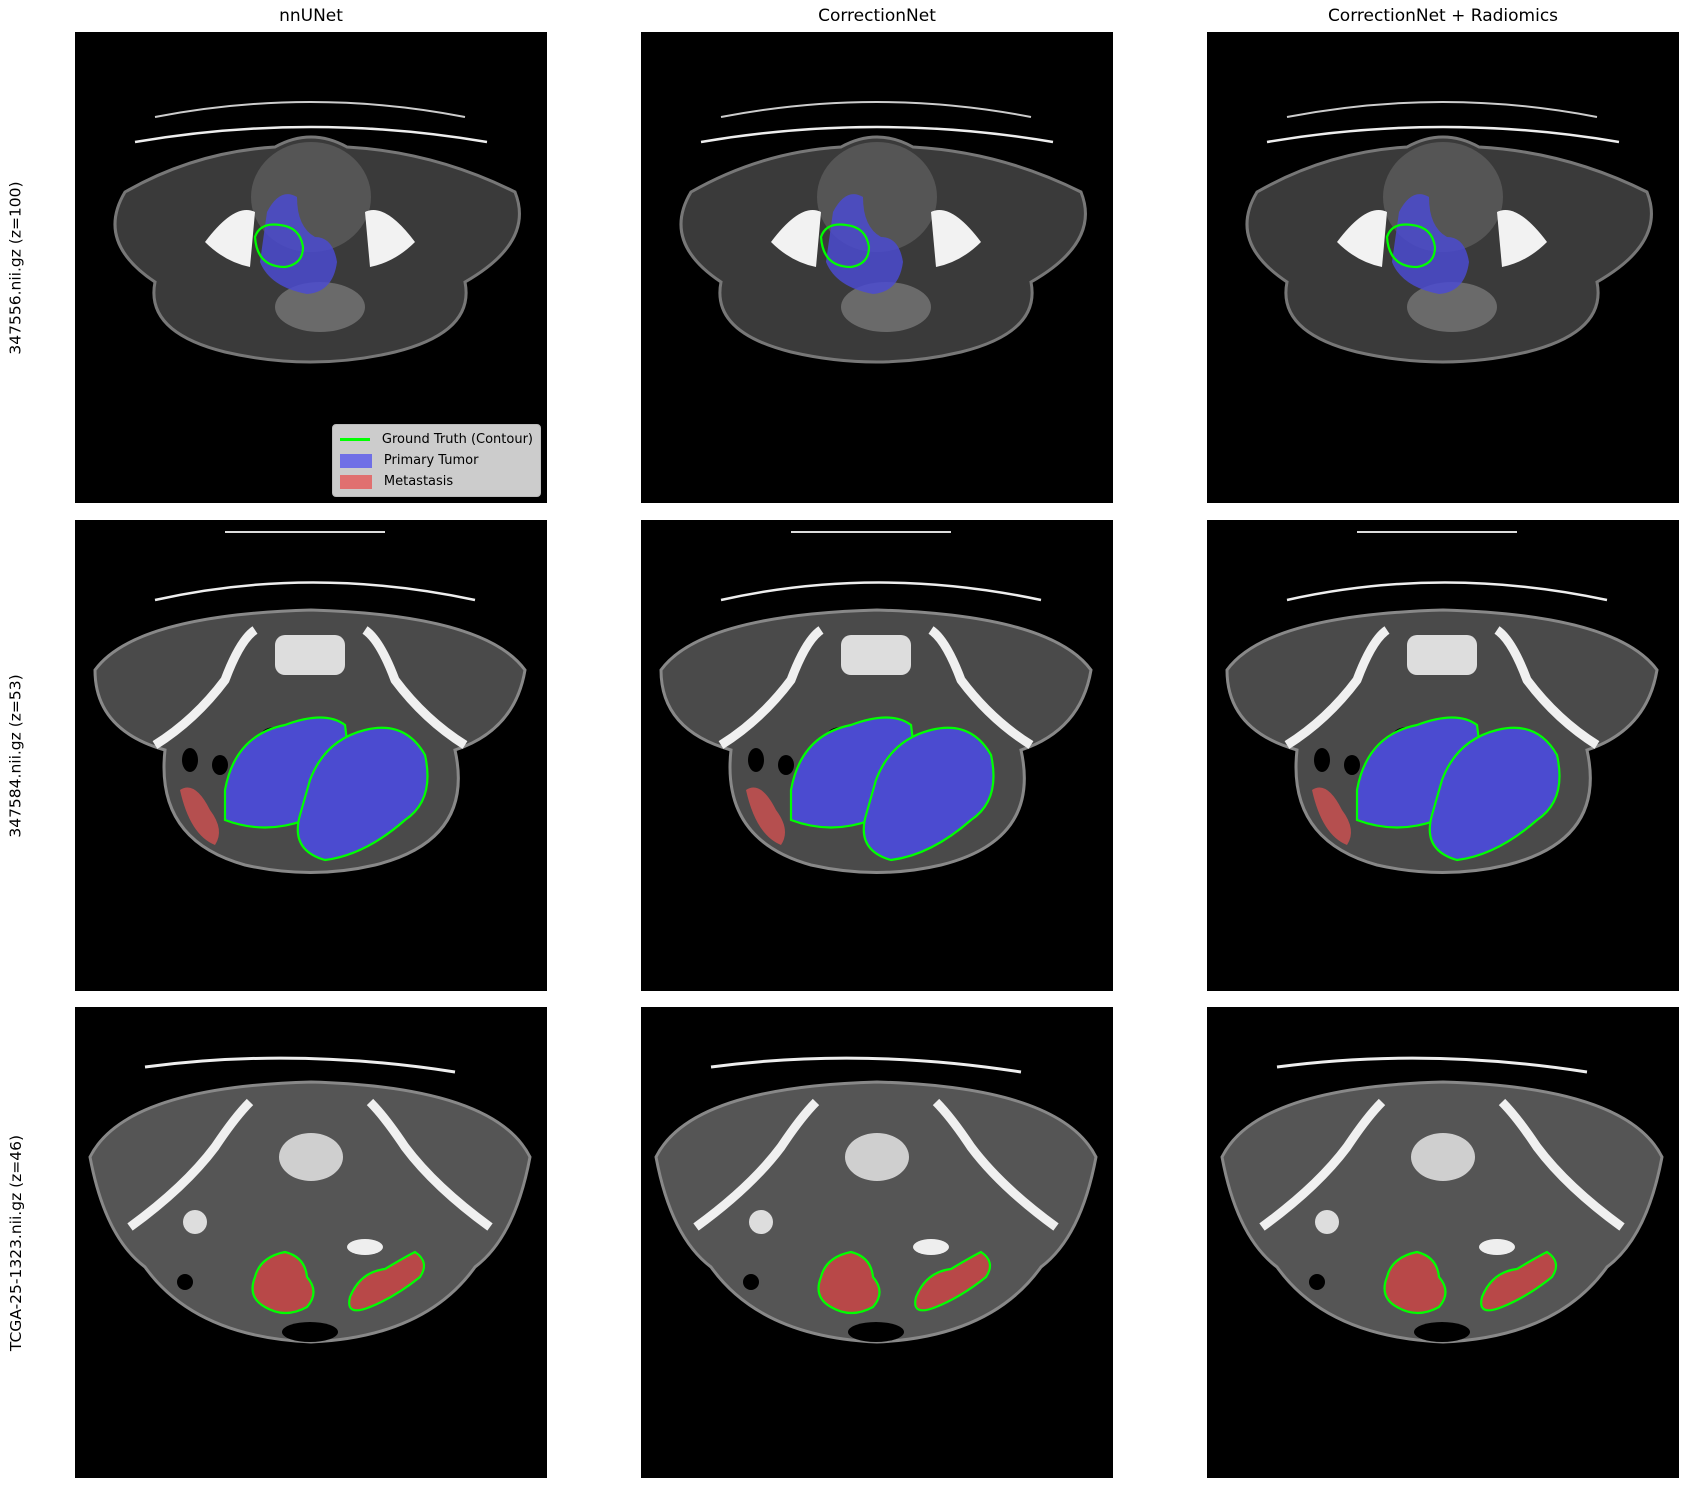 Image resolution: width=1689 pixels, height=1489 pixels. I want to click on legend-item: Ground Truth (Contour), so click(436, 439).